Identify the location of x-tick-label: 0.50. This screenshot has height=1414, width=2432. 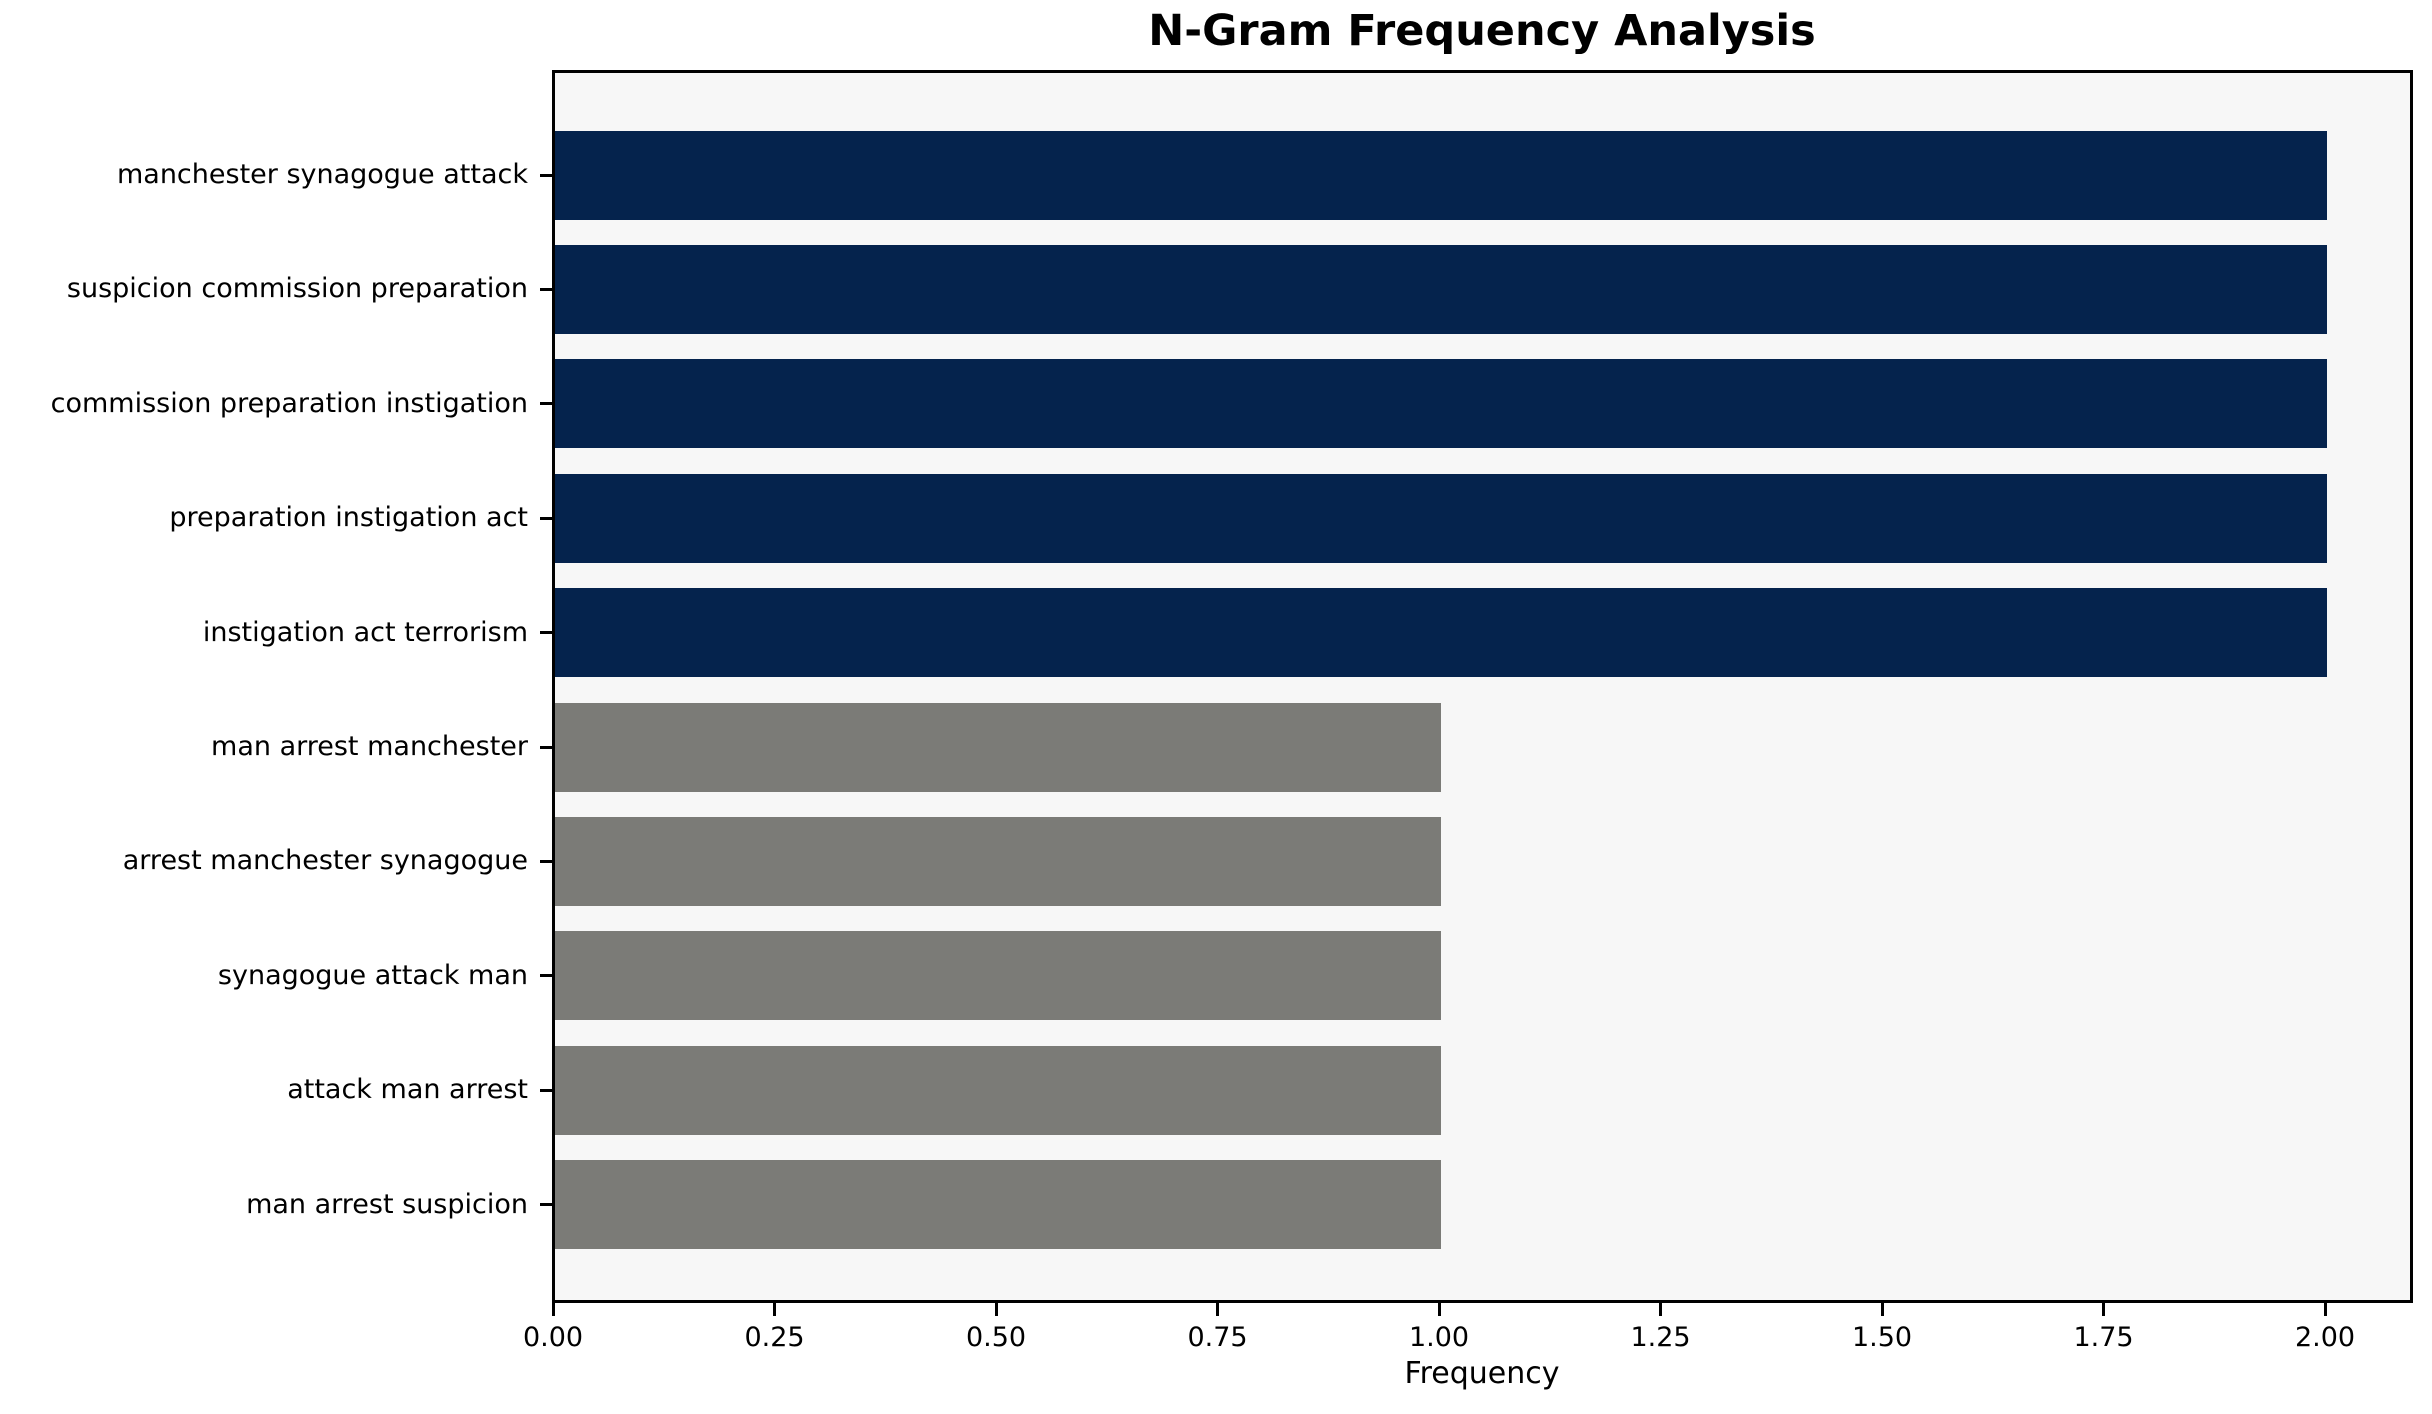
(996, 1337).